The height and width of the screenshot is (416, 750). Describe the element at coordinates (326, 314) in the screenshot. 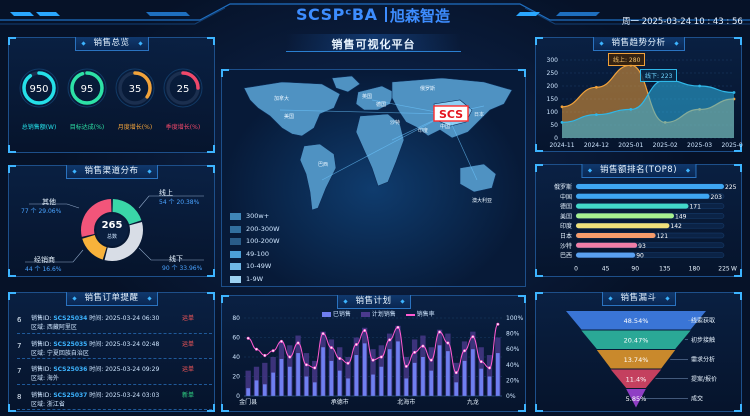

I see `legend-swatch-sold` at that location.